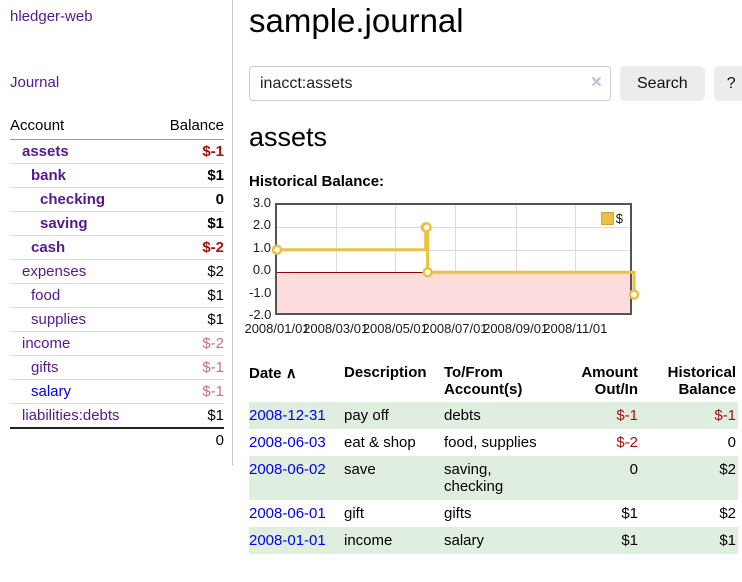 The image size is (742, 582). I want to click on sidebar-account-link: liabilities:debts, so click(71, 415).